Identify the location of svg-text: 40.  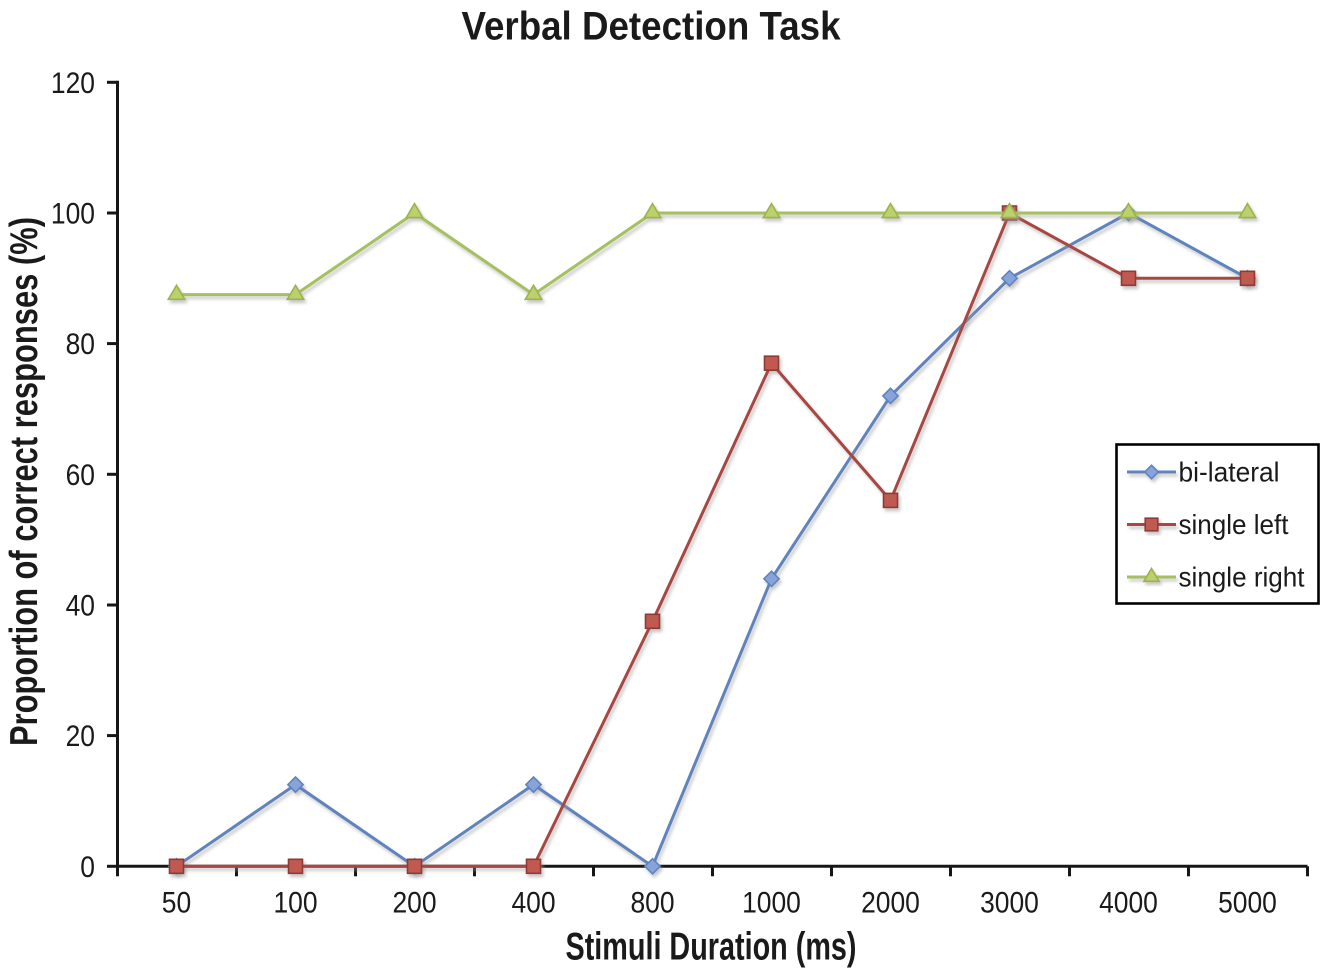
(80, 606).